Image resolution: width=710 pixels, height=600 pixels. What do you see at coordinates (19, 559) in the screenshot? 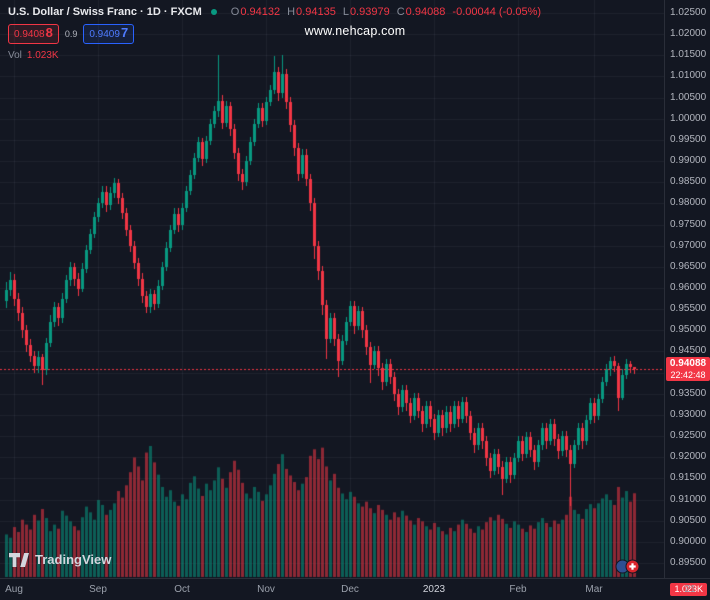
I see `tradingview-logo-icon` at bounding box center [19, 559].